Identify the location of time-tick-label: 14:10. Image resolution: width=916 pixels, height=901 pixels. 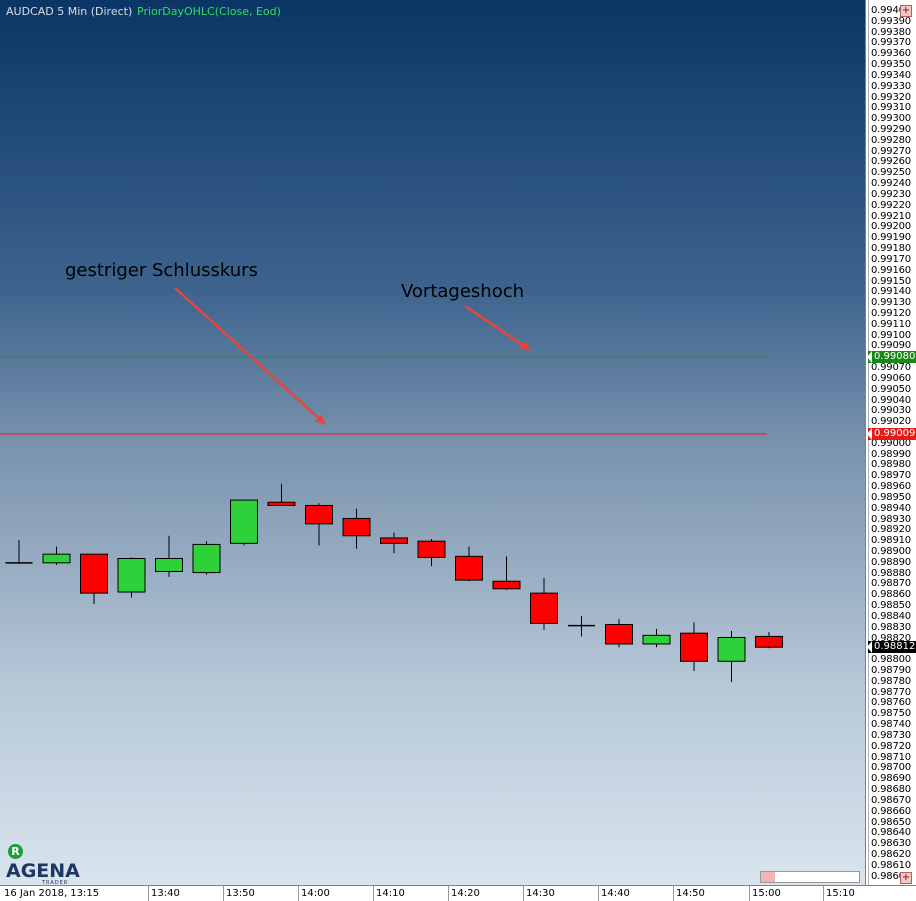
(390, 893).